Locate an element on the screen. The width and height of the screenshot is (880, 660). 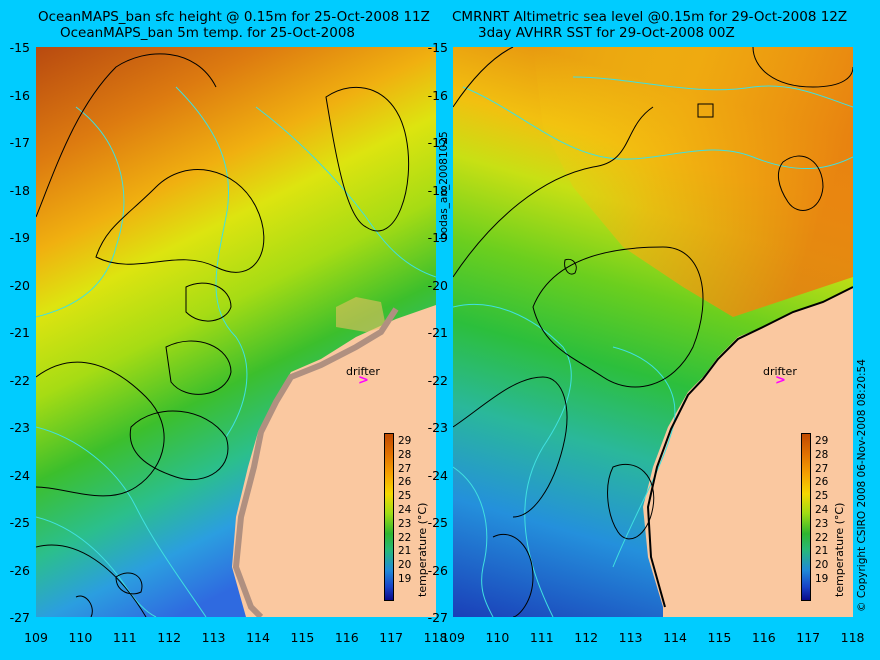
left-cbar-tick: 27 is located at coordinates (405, 468).